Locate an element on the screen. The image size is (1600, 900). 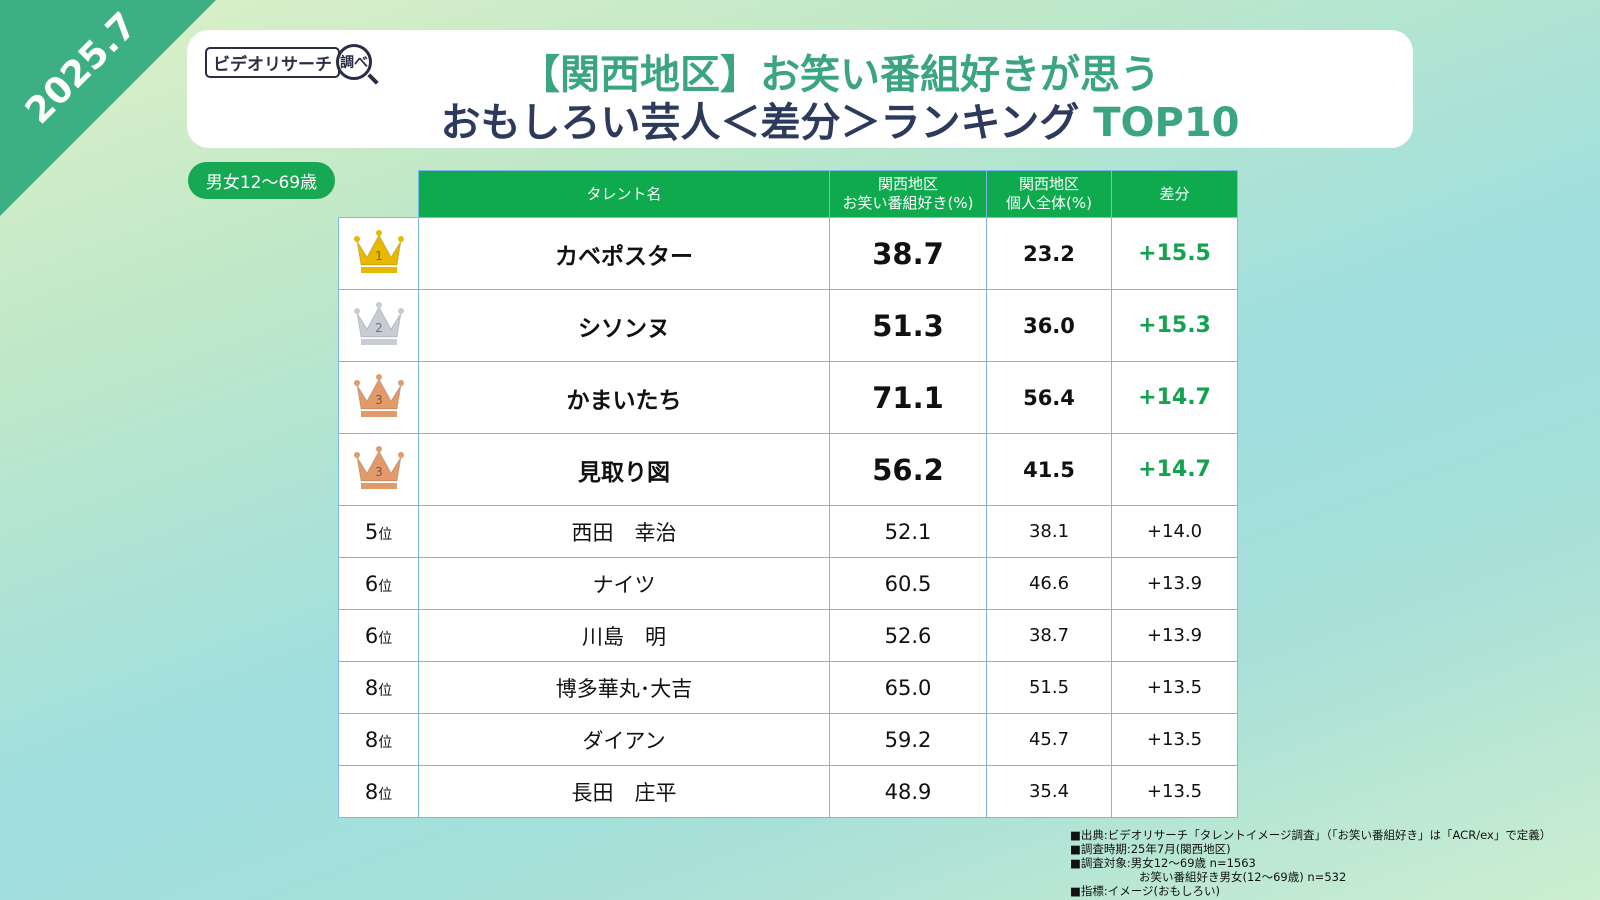
comedy-fan-percent: 59.2 is located at coordinates (908, 739).